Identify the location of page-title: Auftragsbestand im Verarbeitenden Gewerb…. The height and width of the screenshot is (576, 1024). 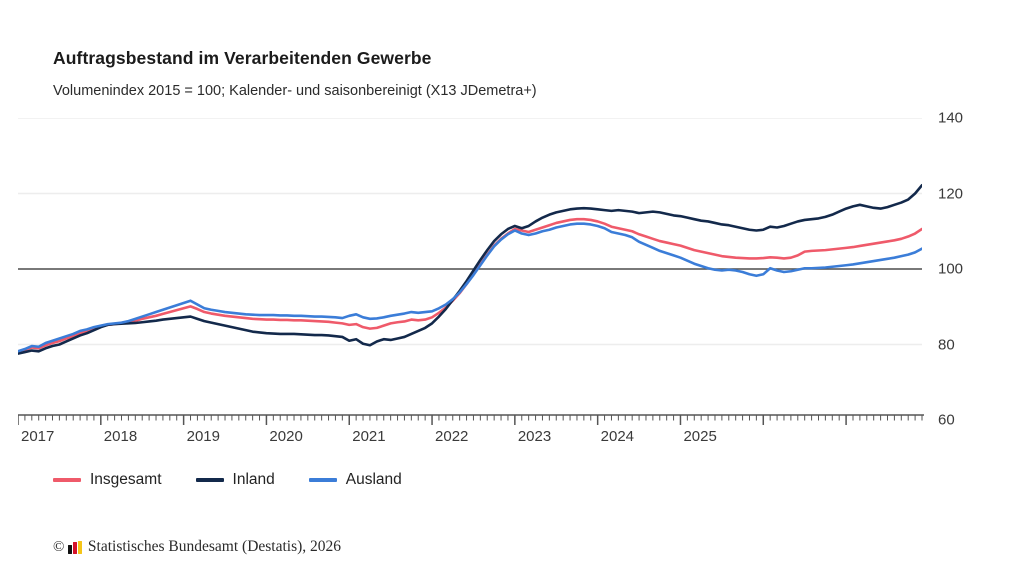
(242, 58).